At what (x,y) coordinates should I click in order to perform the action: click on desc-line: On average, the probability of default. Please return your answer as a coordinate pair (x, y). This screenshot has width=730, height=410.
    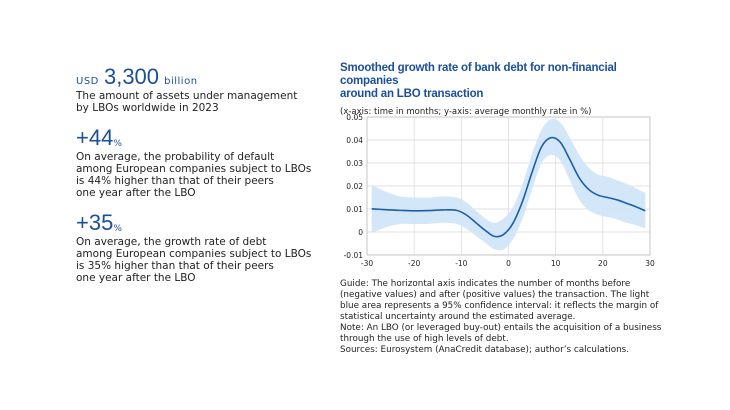
    Looking at the image, I should click on (175, 157).